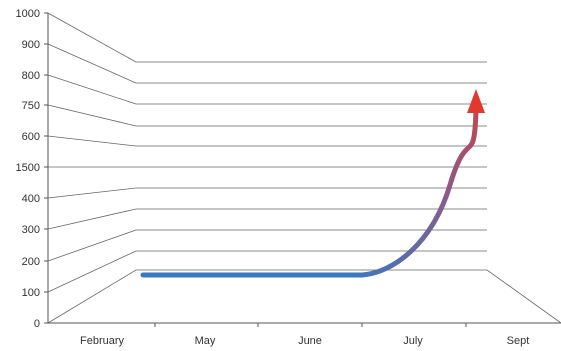 Image resolution: width=561 pixels, height=351 pixels. What do you see at coordinates (31, 106) in the screenshot?
I see `y-tick-label: 750` at bounding box center [31, 106].